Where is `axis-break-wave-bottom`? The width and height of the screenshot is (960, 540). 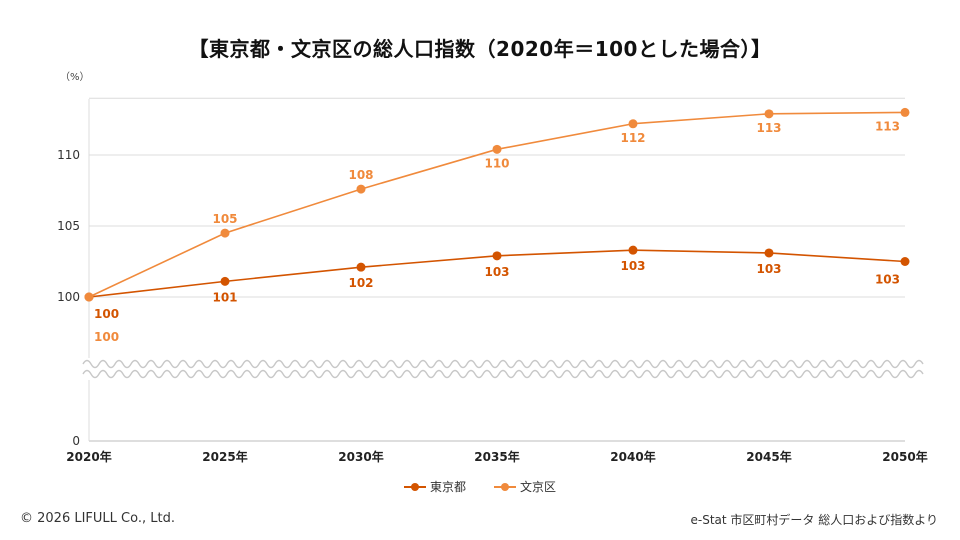 axis-break-wave-bottom is located at coordinates (503, 374).